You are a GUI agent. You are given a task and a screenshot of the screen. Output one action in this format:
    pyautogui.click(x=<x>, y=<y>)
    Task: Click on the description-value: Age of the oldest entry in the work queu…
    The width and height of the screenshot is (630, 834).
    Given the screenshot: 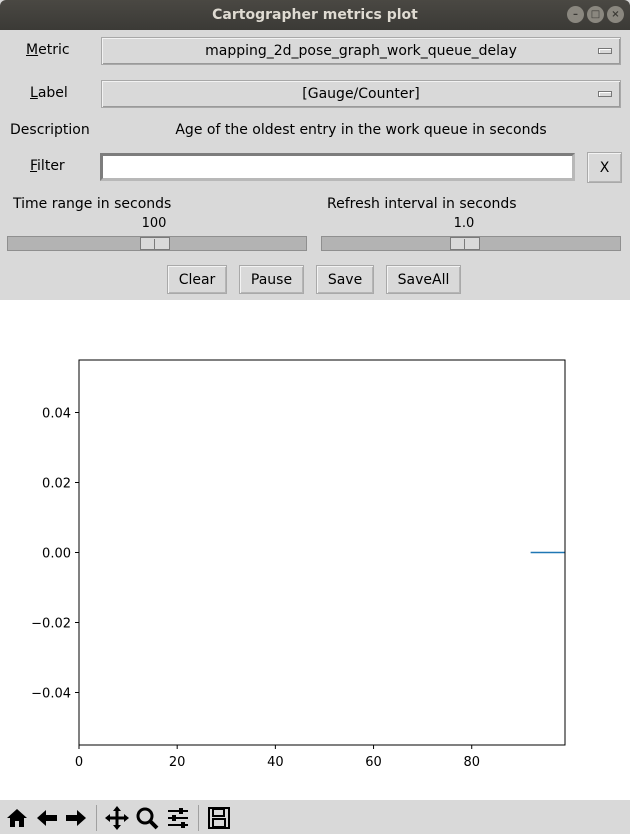 What is the action you would take?
    pyautogui.click(x=361, y=130)
    